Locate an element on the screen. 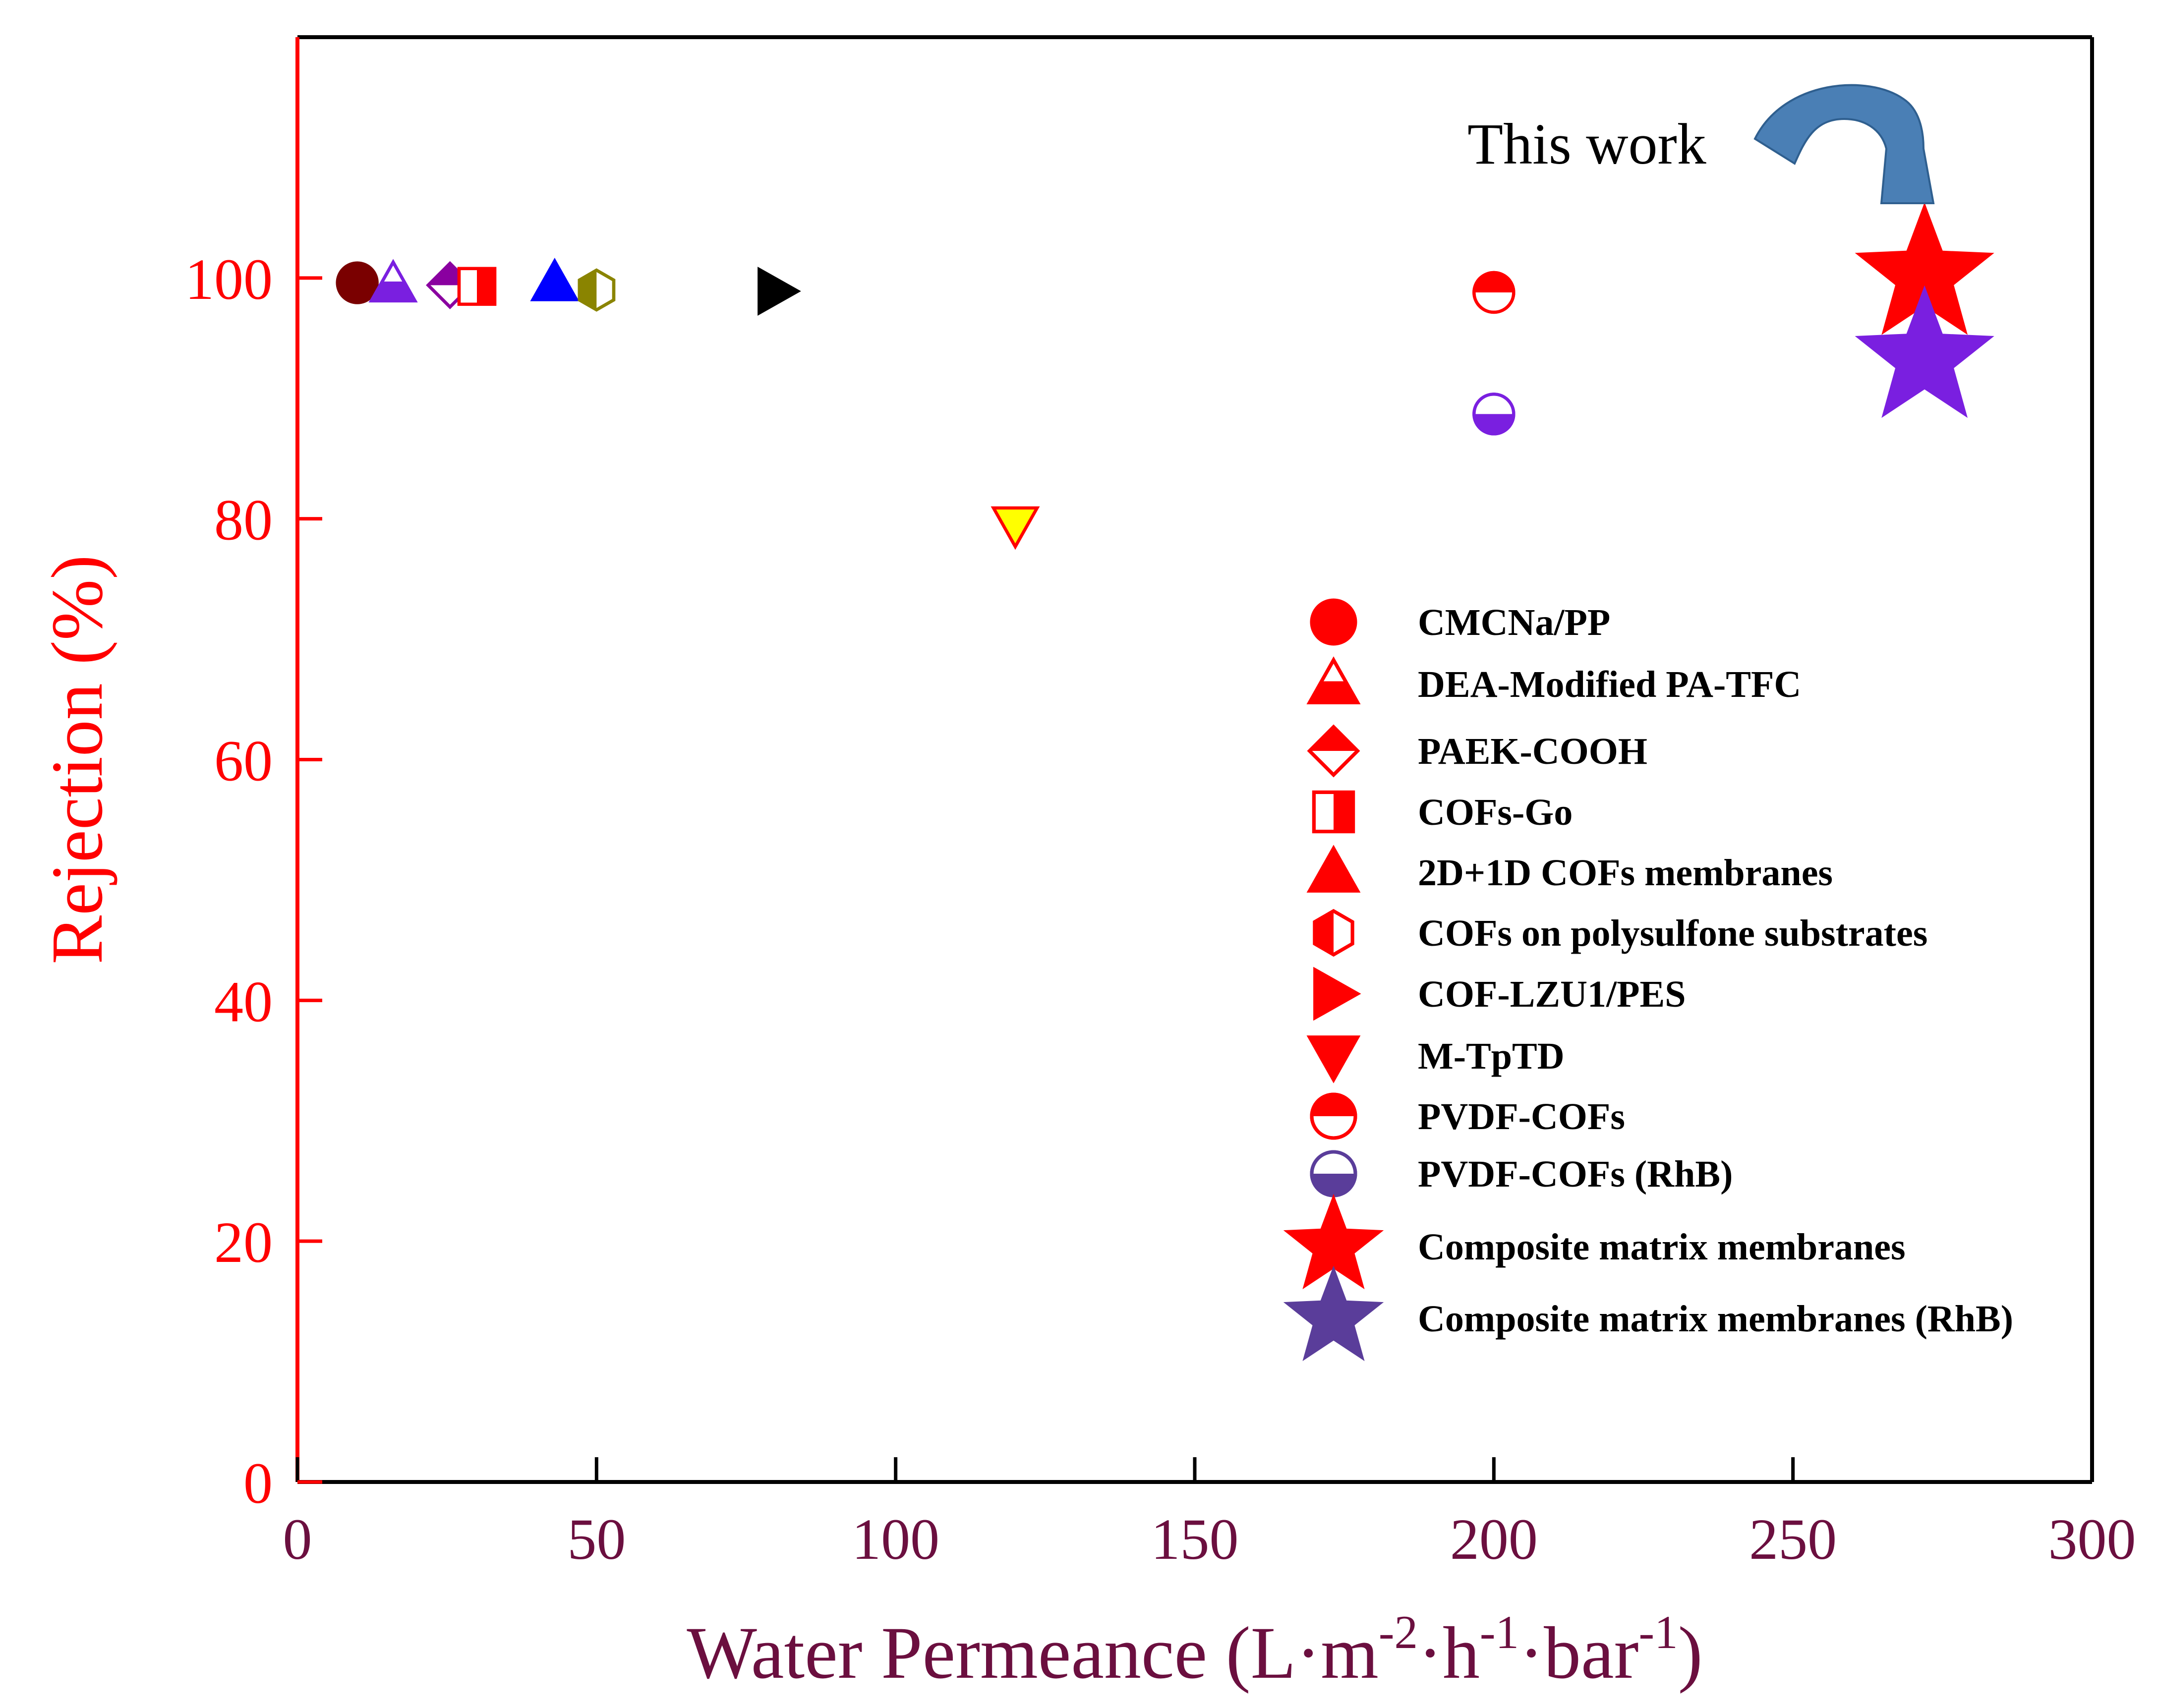 This screenshot has width=2157, height=1708. data-point-cofs-go-half-fill is located at coordinates (486, 286).